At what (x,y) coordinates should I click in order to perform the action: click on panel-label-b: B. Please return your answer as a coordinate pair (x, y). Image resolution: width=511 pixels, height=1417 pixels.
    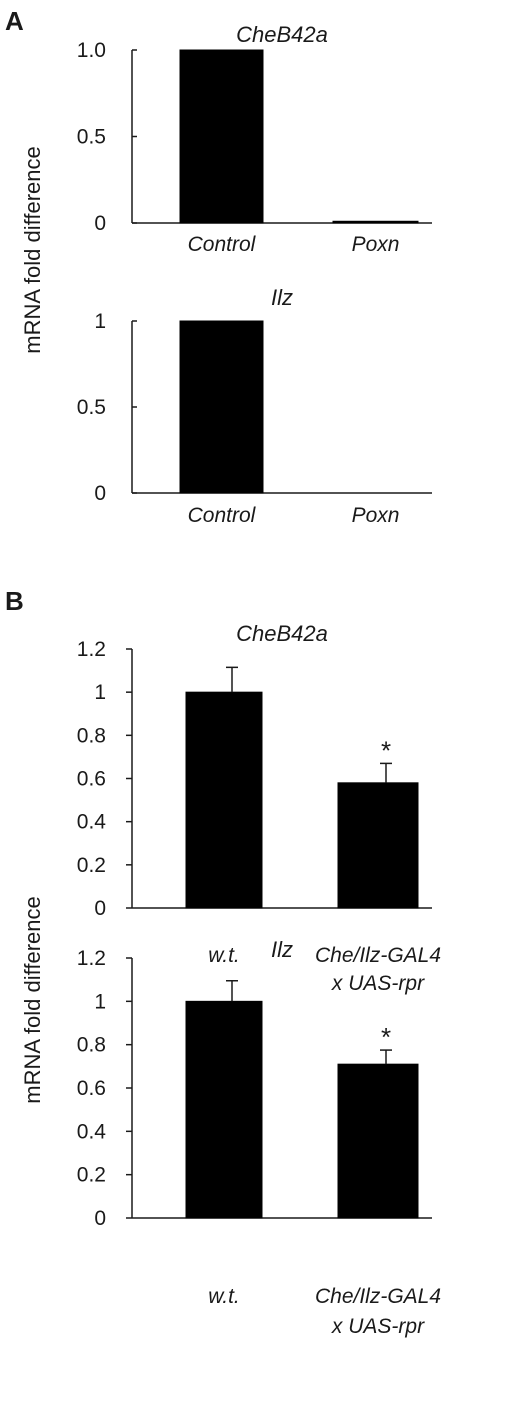
    Looking at the image, I should click on (14, 601).